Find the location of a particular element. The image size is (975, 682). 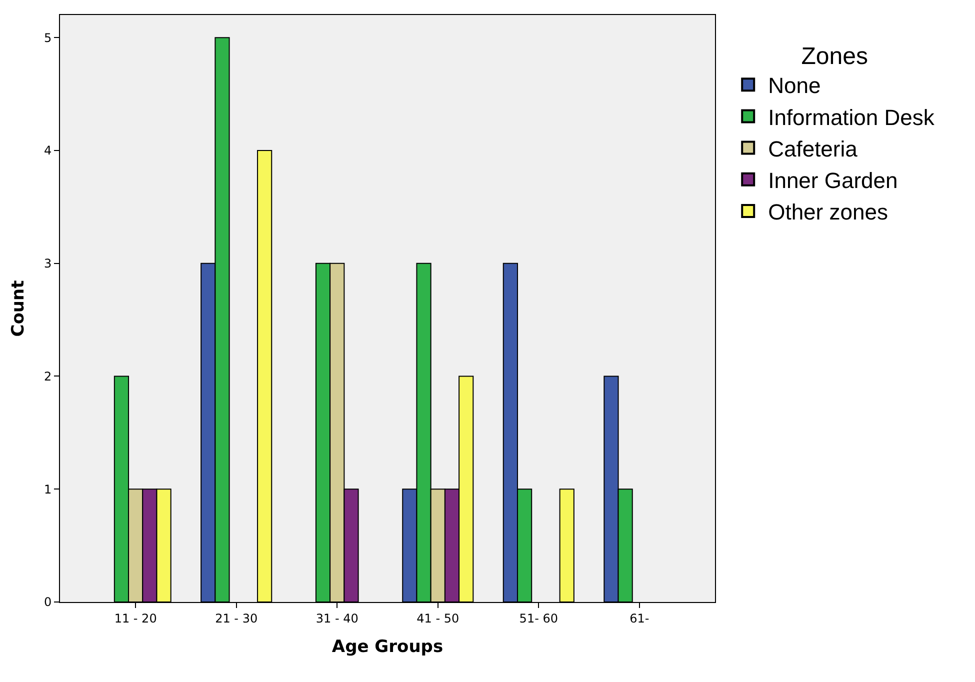

y-tick-label: 2 is located at coordinates (48, 376).